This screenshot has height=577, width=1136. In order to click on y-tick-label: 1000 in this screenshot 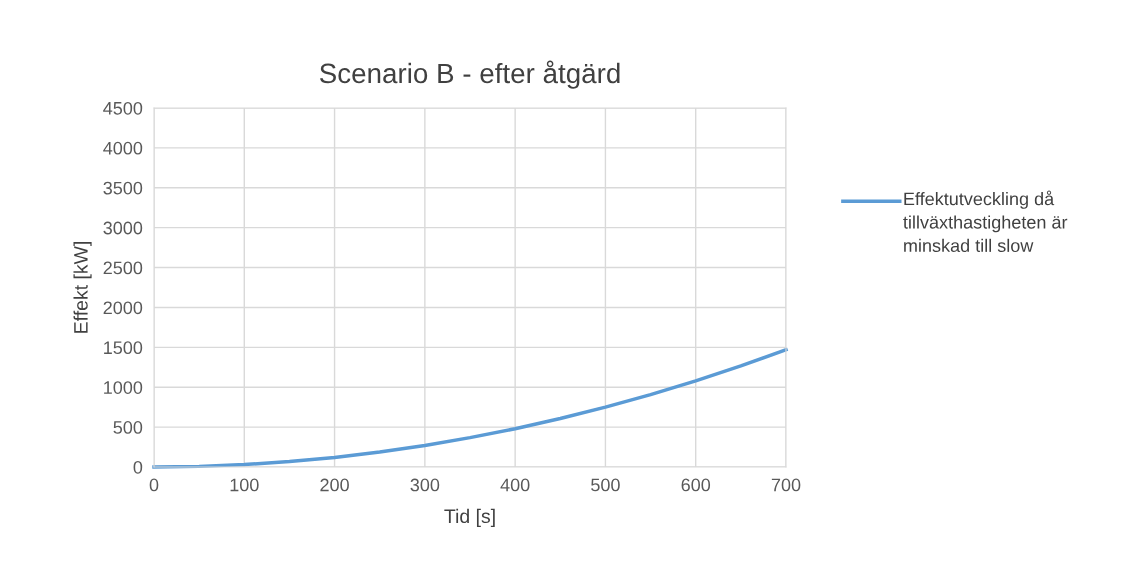, I will do `click(123, 387)`.